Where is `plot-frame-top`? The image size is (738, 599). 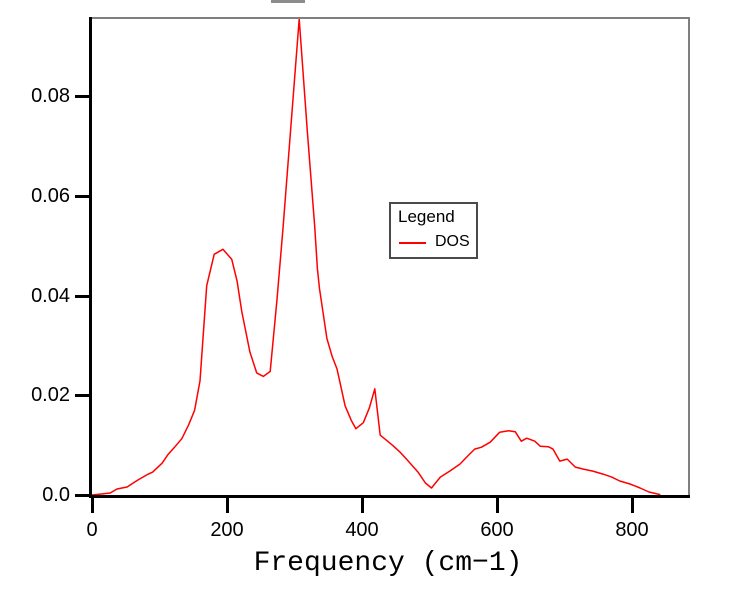 plot-frame-top is located at coordinates (389, 18).